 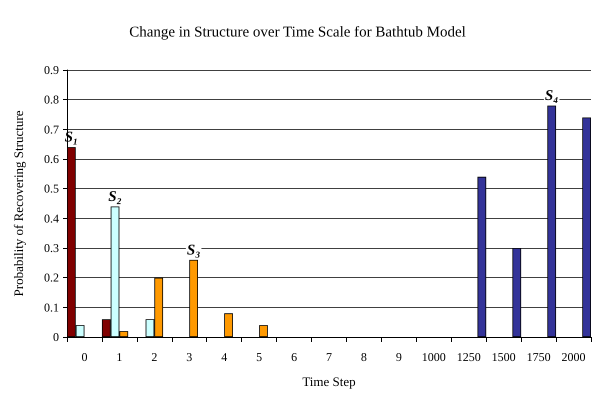 What do you see at coordinates (434, 357) in the screenshot?
I see `x-tick-label: 1000` at bounding box center [434, 357].